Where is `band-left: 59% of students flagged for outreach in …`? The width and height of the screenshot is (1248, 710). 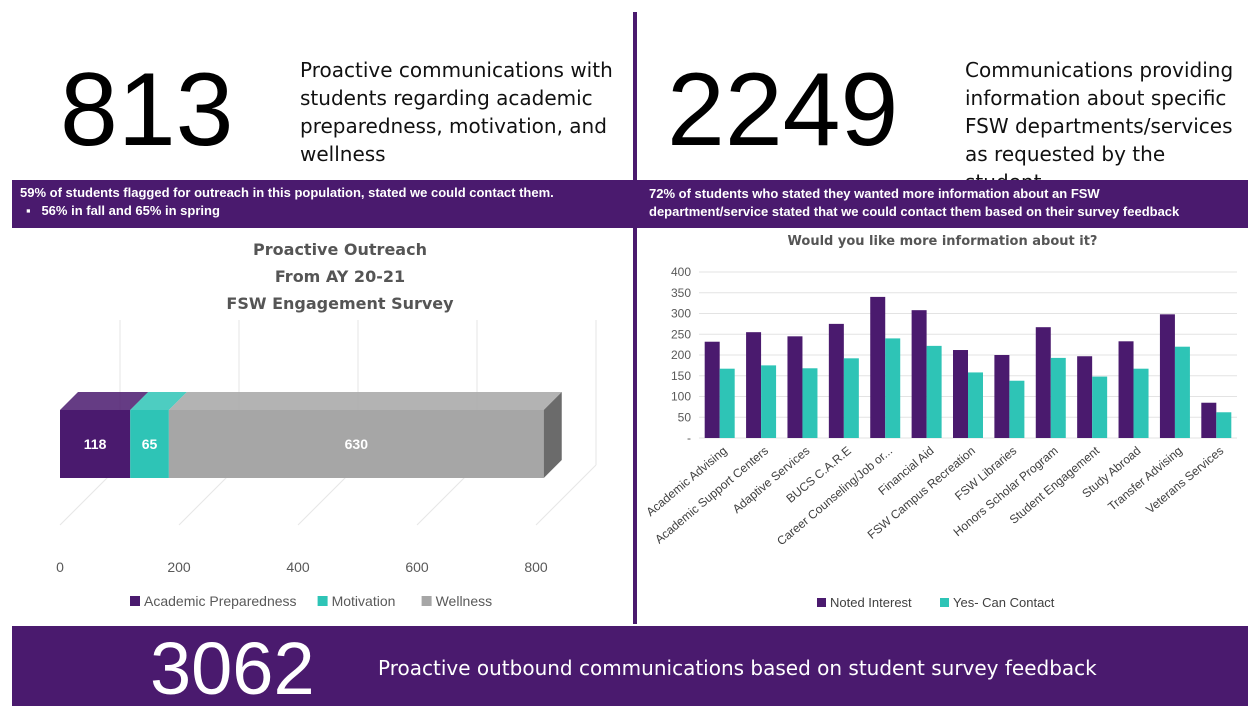
band-left: 59% of students flagged for outreach in … is located at coordinates (322, 204).